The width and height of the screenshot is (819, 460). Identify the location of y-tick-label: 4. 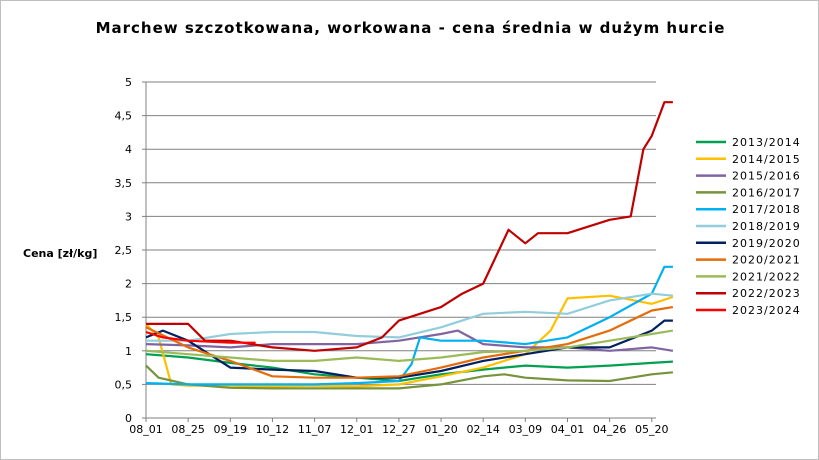
(128, 149).